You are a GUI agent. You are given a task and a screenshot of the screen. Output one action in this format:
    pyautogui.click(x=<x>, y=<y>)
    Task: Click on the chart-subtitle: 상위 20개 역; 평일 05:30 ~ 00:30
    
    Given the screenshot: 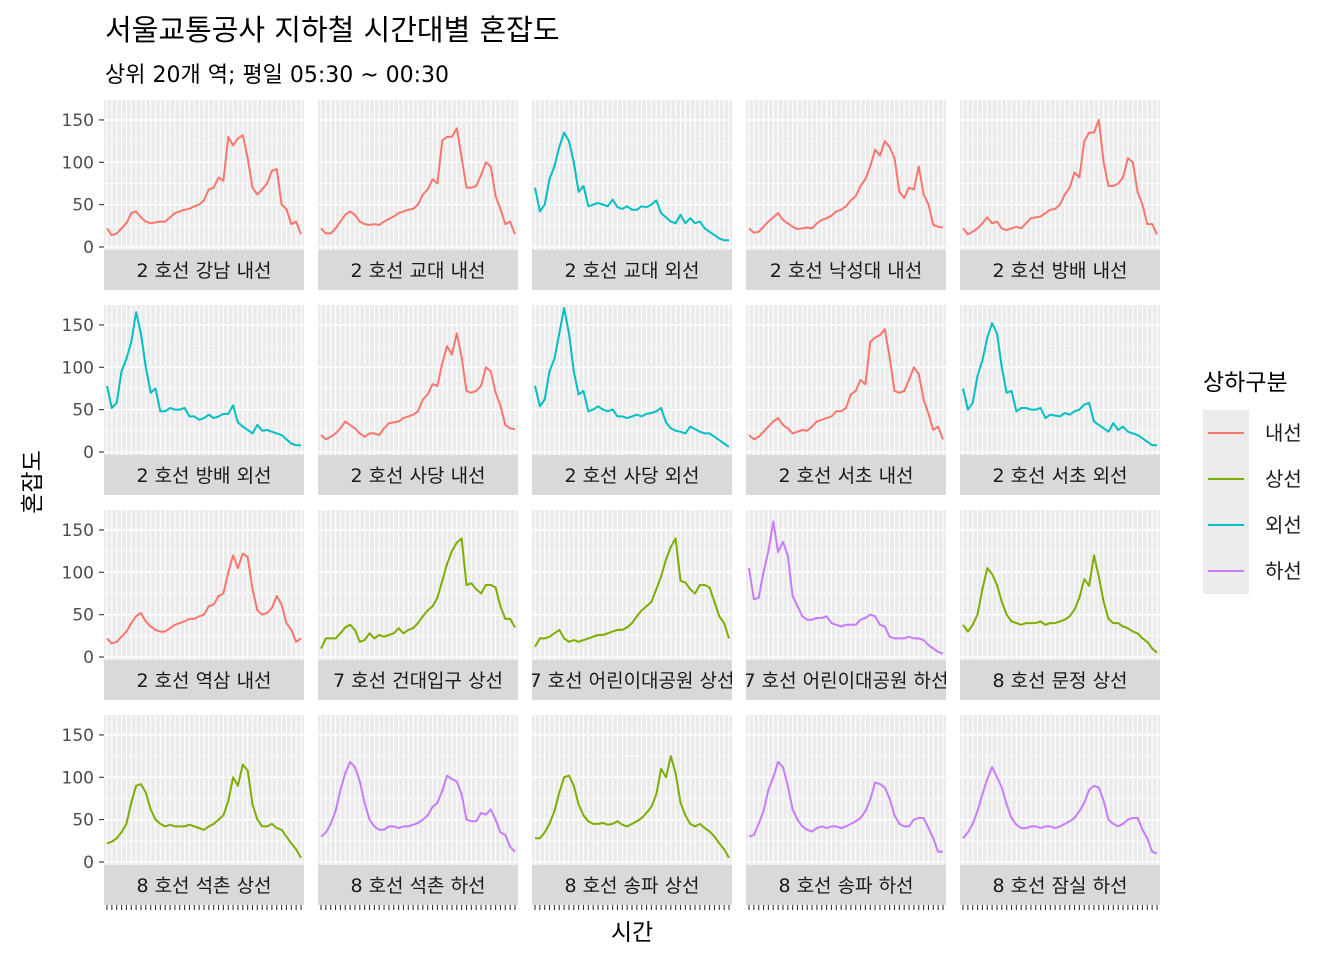 What is the action you would take?
    pyautogui.click(x=277, y=75)
    